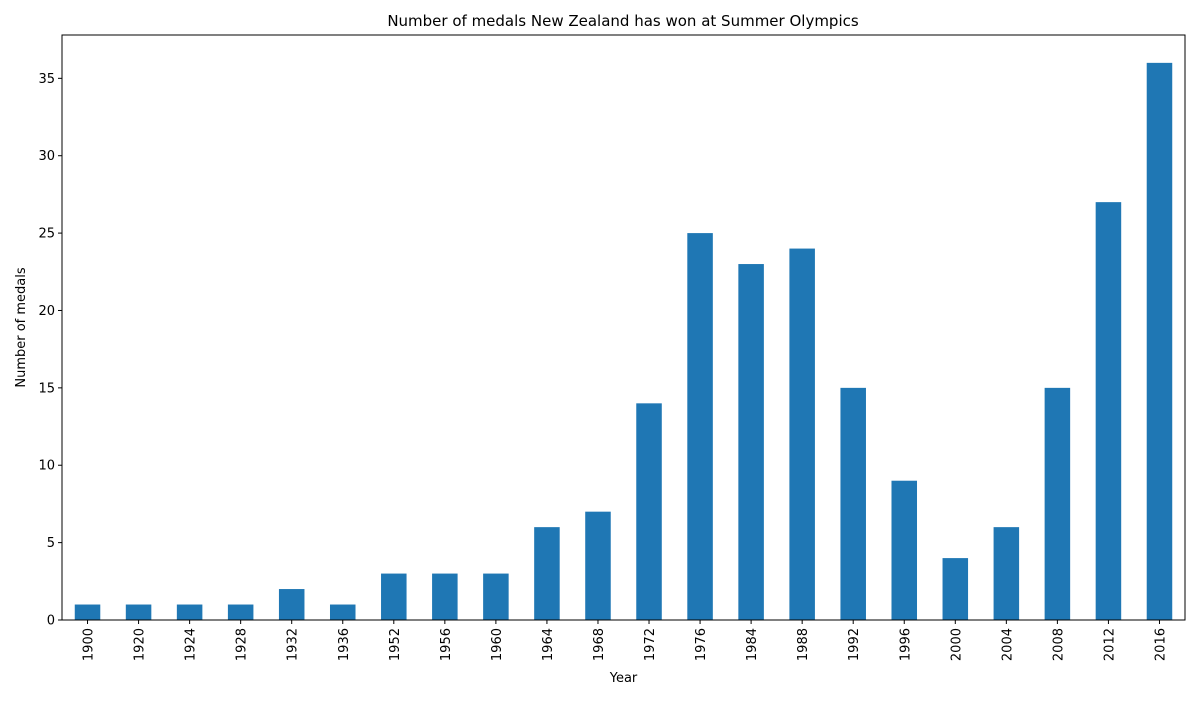 The image size is (1200, 705). Describe the element at coordinates (854, 644) in the screenshot. I see `x-tick-label: 1992` at that location.